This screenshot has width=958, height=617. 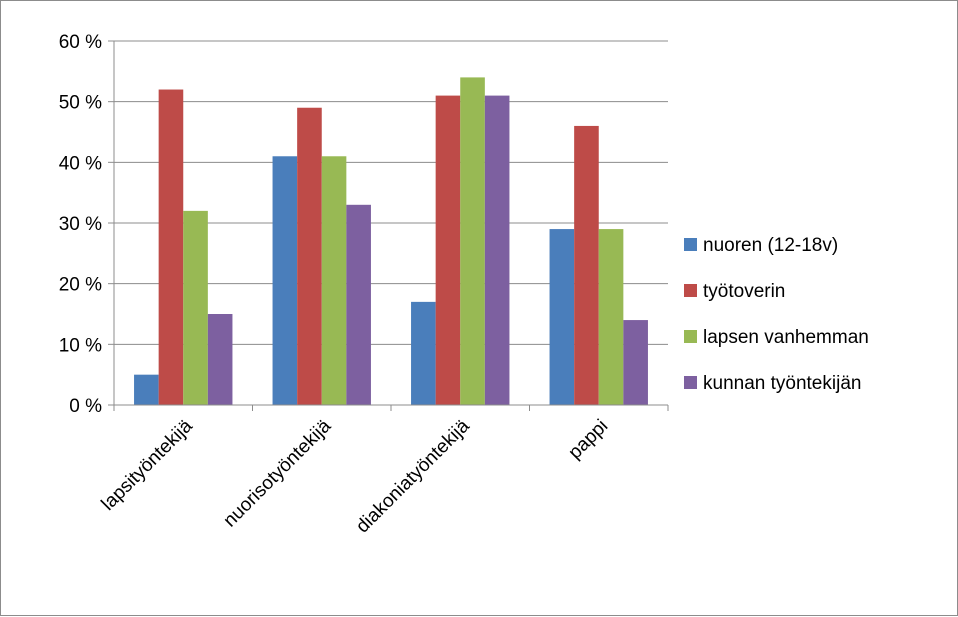 I want to click on y-tick-label: 50 %, so click(x=80, y=103).